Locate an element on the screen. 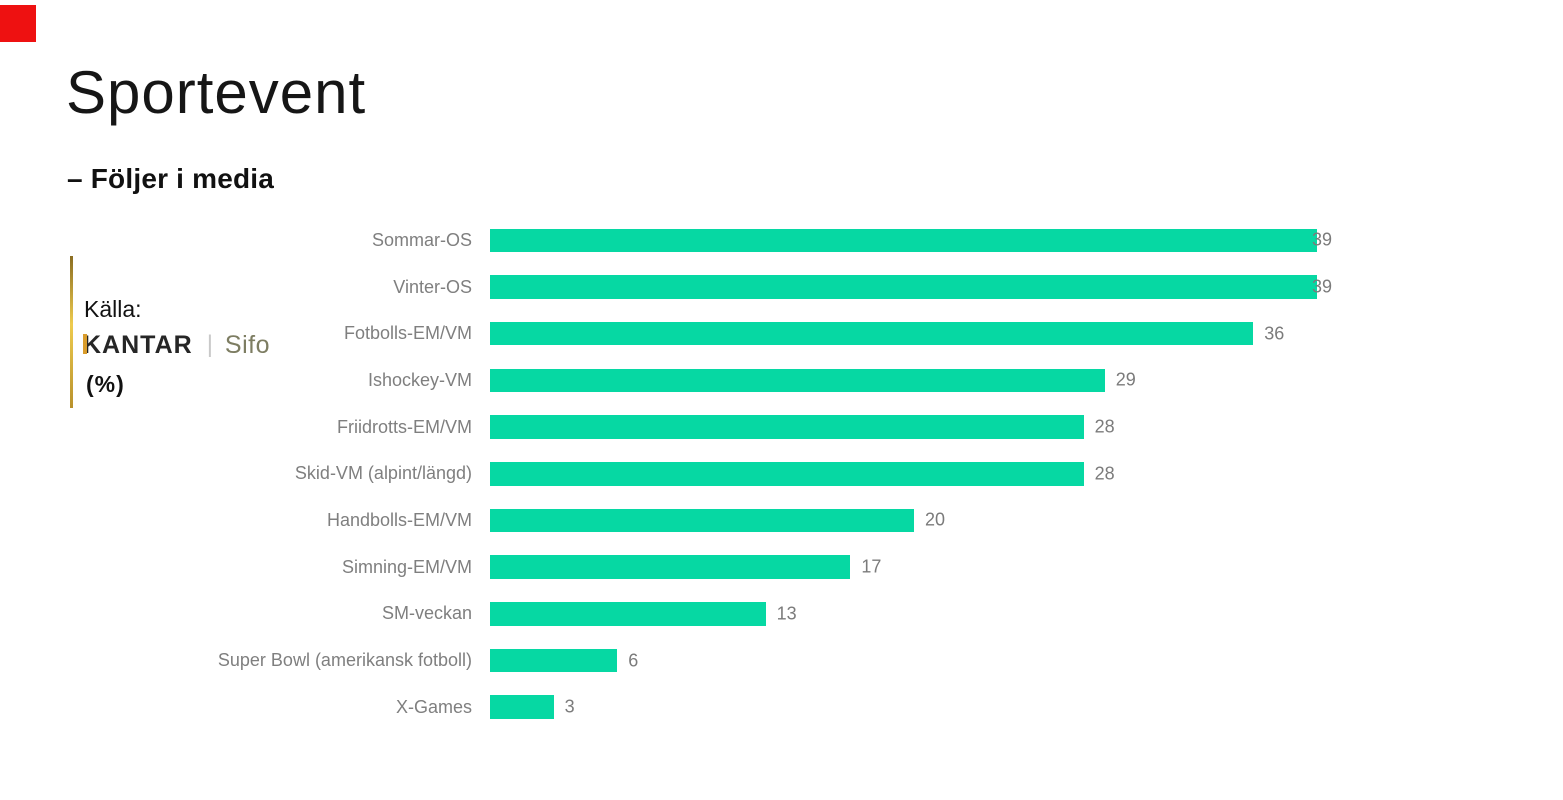  value-label: 3 is located at coordinates (569, 706).